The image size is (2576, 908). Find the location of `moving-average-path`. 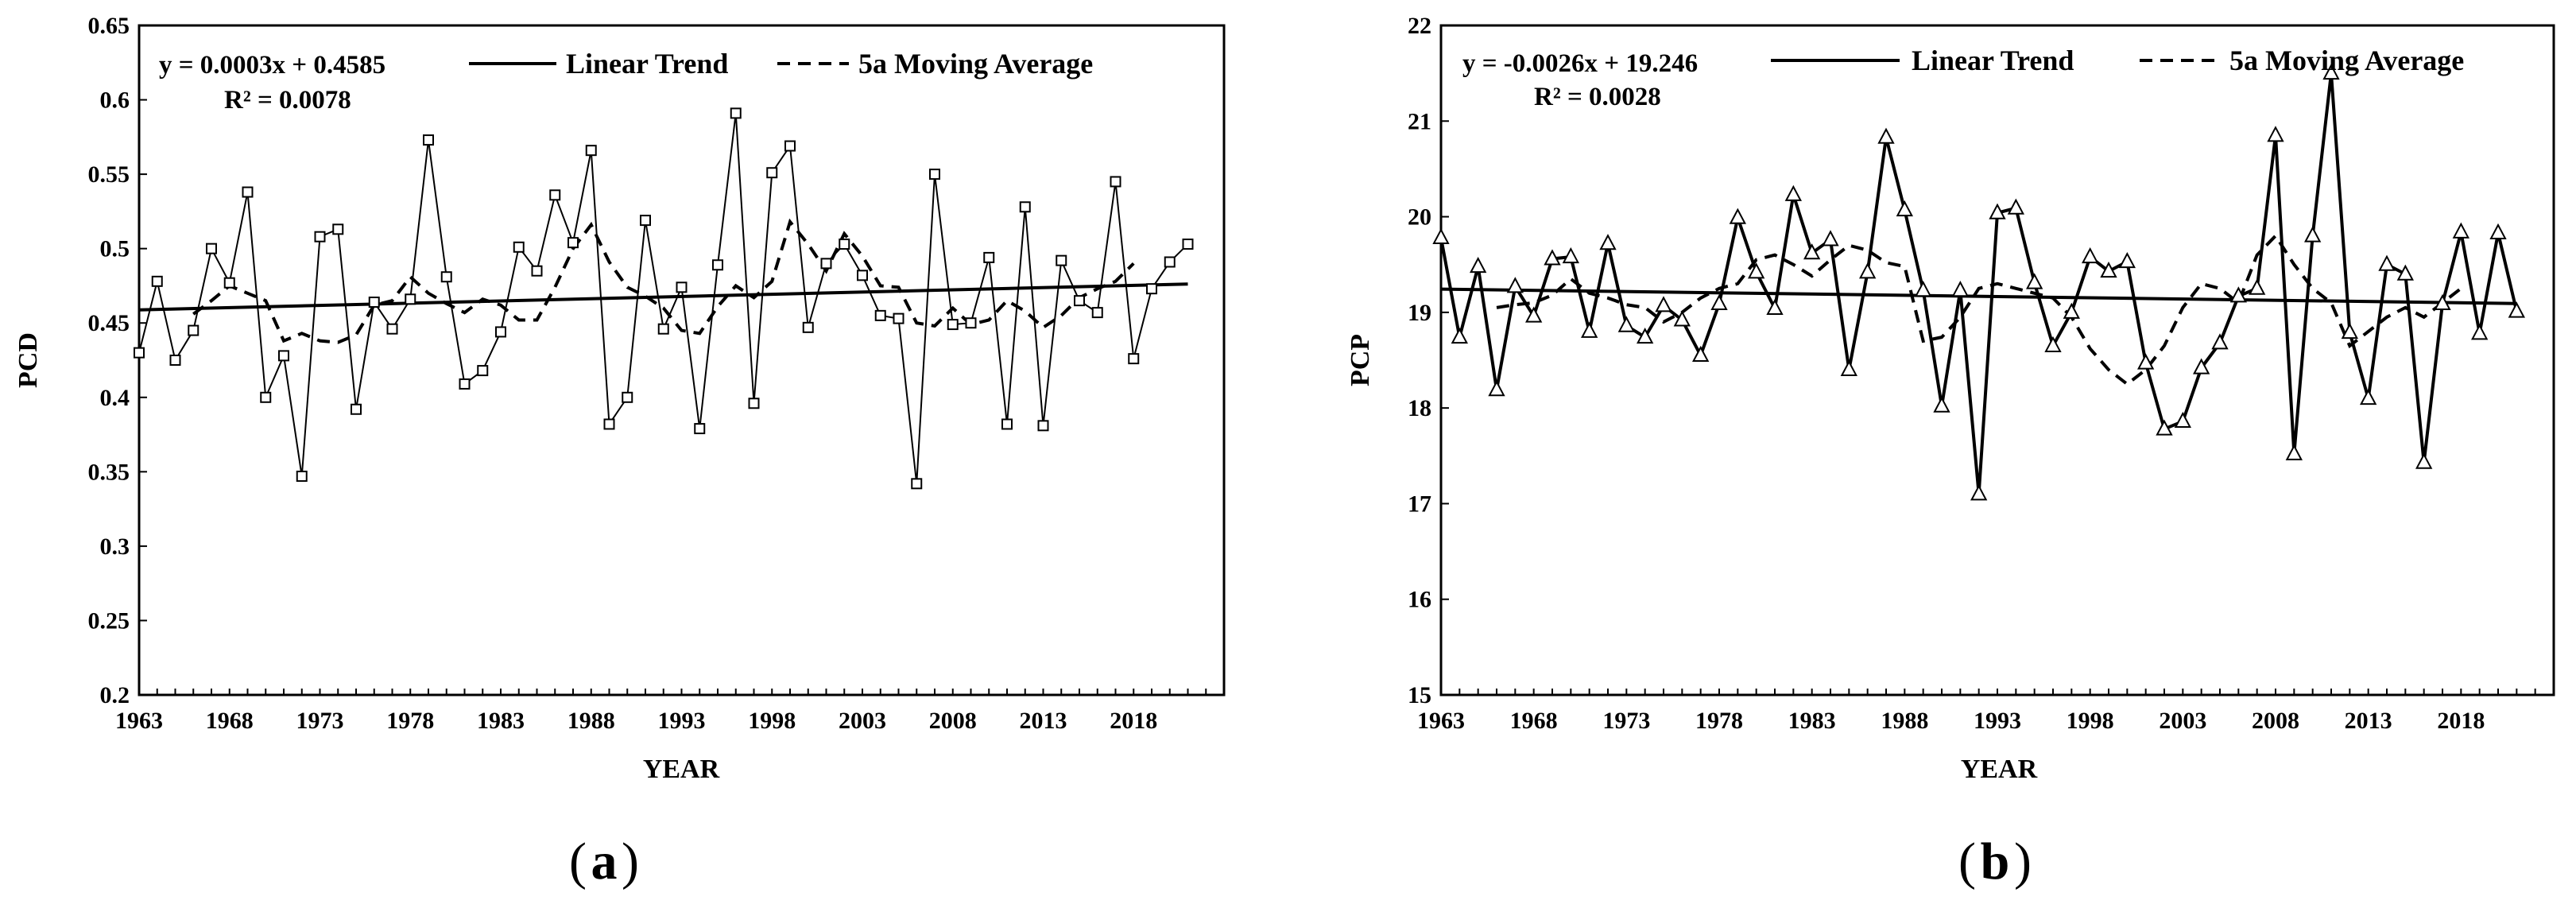

moving-average-path is located at coordinates (663, 281).